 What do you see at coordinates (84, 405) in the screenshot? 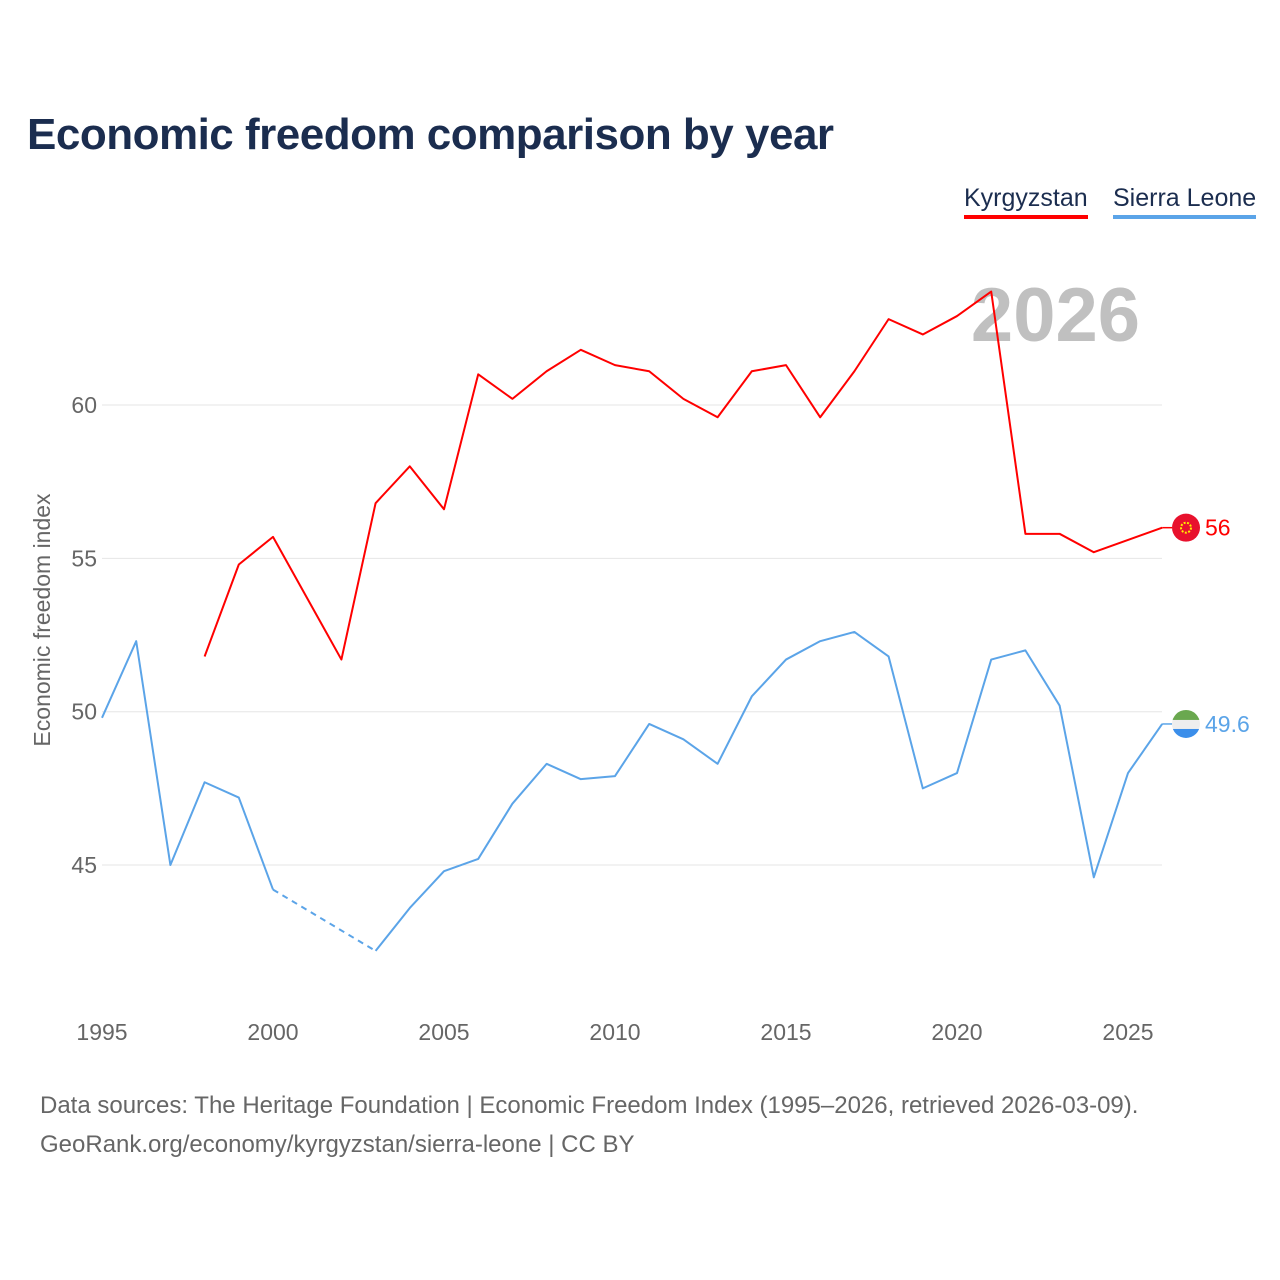
I see `y-tick-label: 60` at bounding box center [84, 405].